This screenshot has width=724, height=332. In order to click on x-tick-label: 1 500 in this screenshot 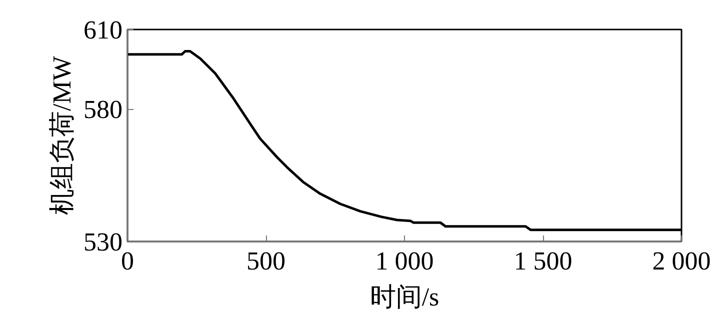, I will do `click(543, 261)`.